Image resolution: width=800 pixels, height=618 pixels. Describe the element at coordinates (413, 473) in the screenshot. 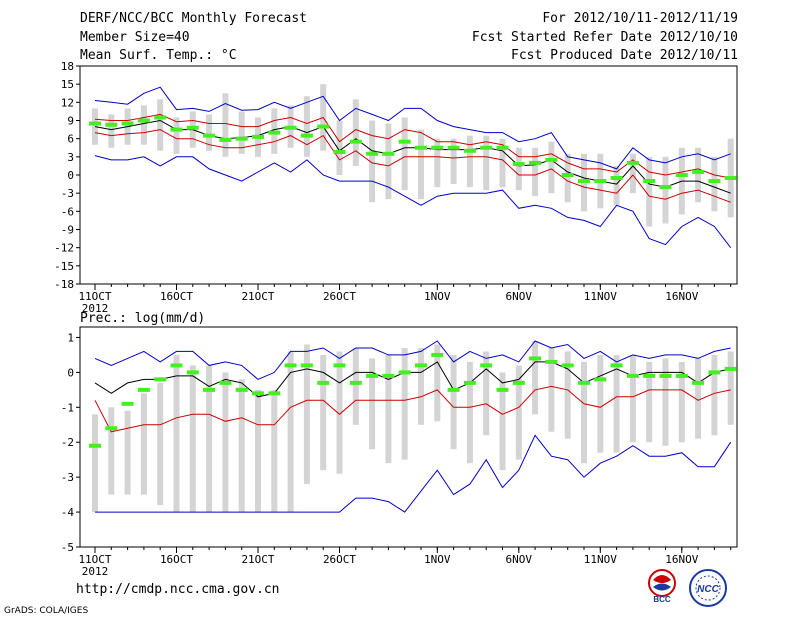

I see `prec-min-line` at that location.